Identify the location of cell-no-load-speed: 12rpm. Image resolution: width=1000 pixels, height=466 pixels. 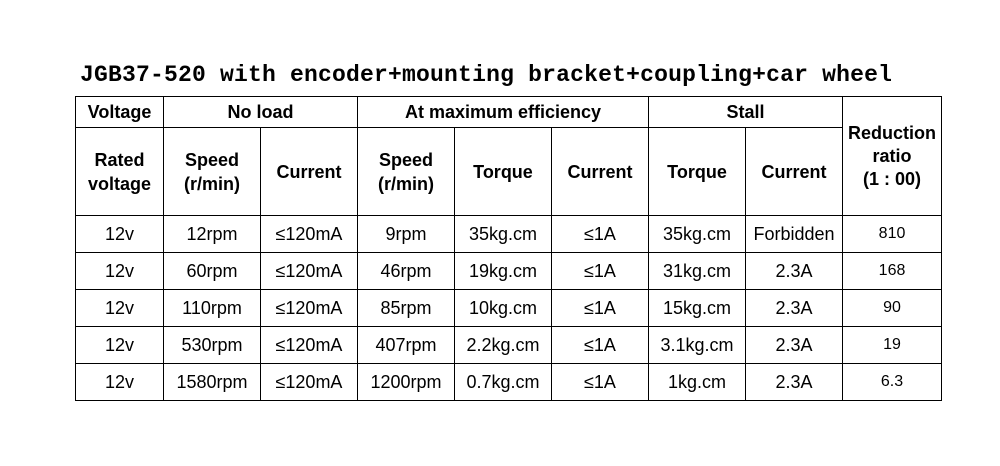
(212, 234).